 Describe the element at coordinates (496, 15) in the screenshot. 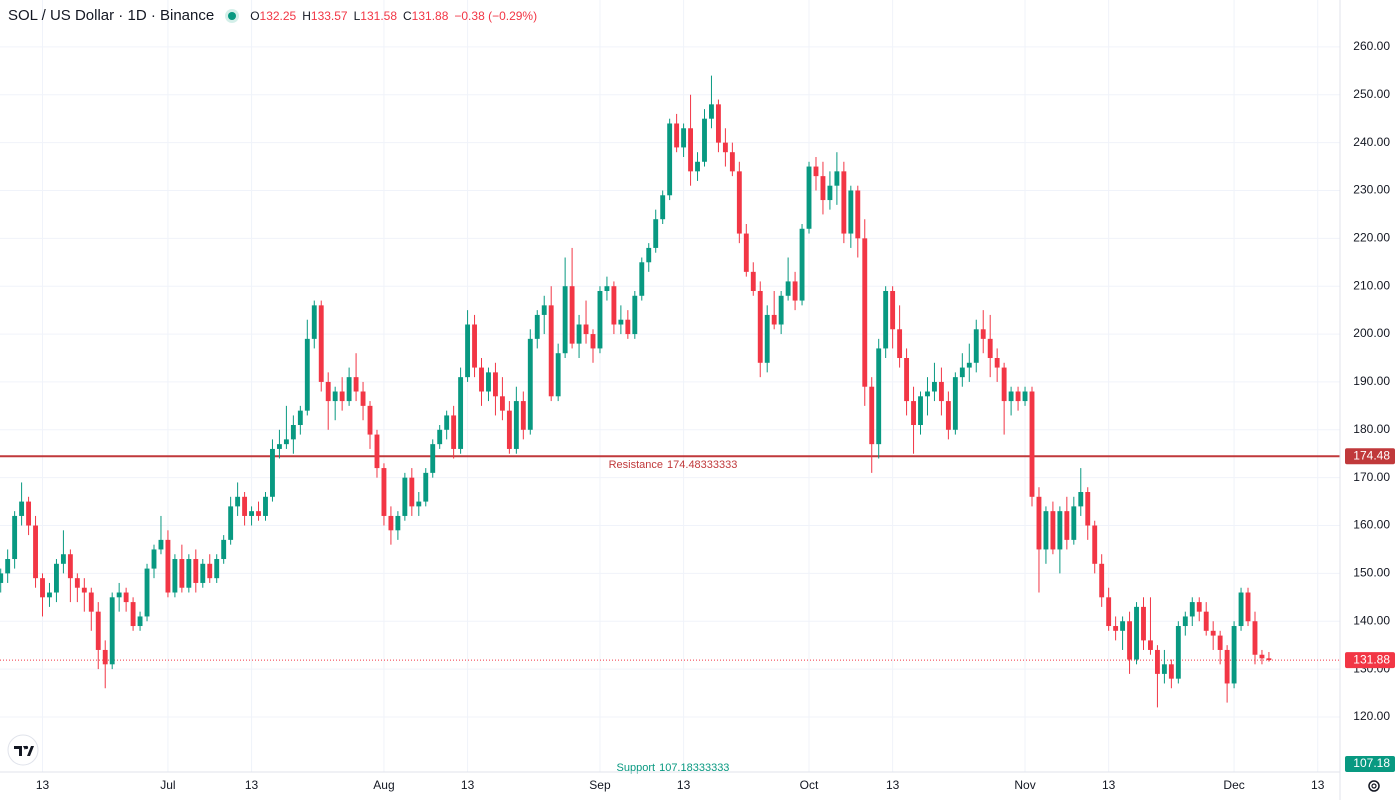

I see `change: −0.38 (−0.29%)` at that location.